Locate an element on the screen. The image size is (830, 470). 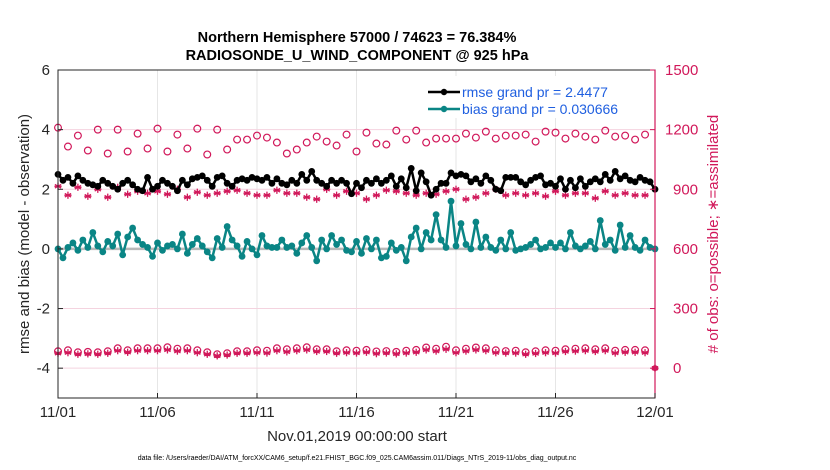
x-tick-label: 11/11 is located at coordinates (256, 412).